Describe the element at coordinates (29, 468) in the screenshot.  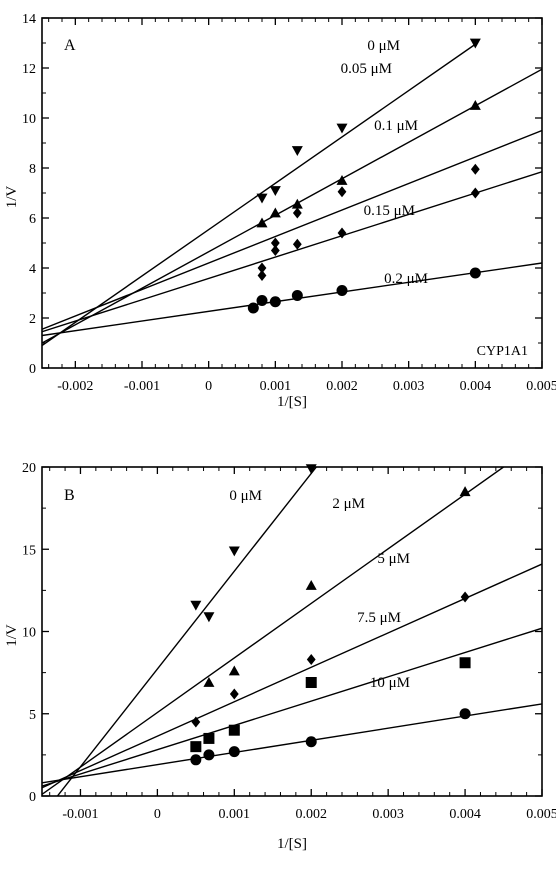
I see `y-tick-label: 20` at that location.